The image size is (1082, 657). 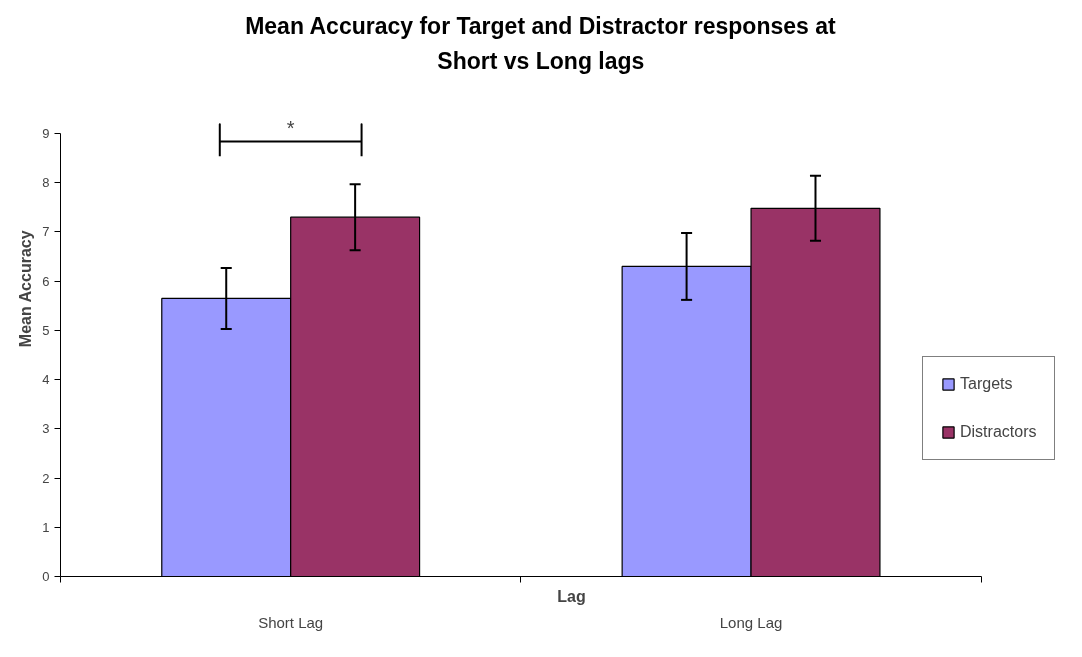 I want to click on y-tick-label: 1, so click(x=46, y=527).